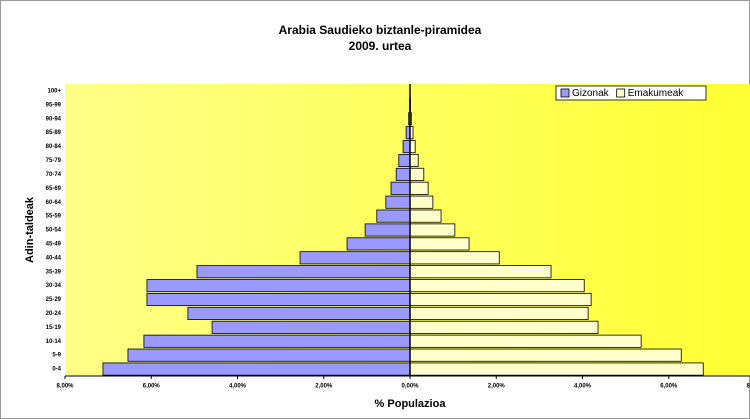 This screenshot has width=750, height=419. What do you see at coordinates (380, 46) in the screenshot?
I see `chart-subtitle: 2009. urtea` at bounding box center [380, 46].